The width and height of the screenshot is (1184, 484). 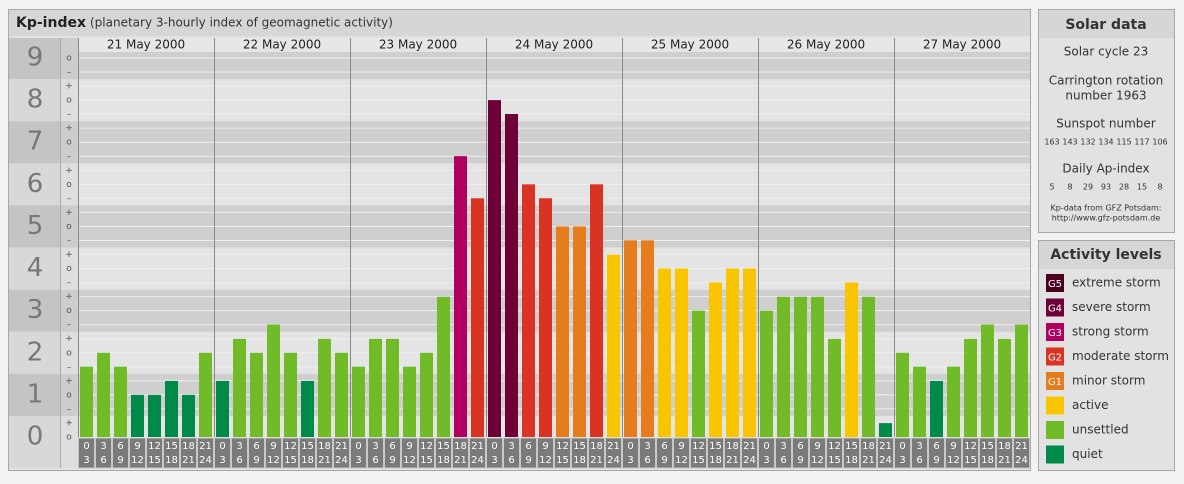 I want to click on activity-title-bar, so click(x=1106, y=255).